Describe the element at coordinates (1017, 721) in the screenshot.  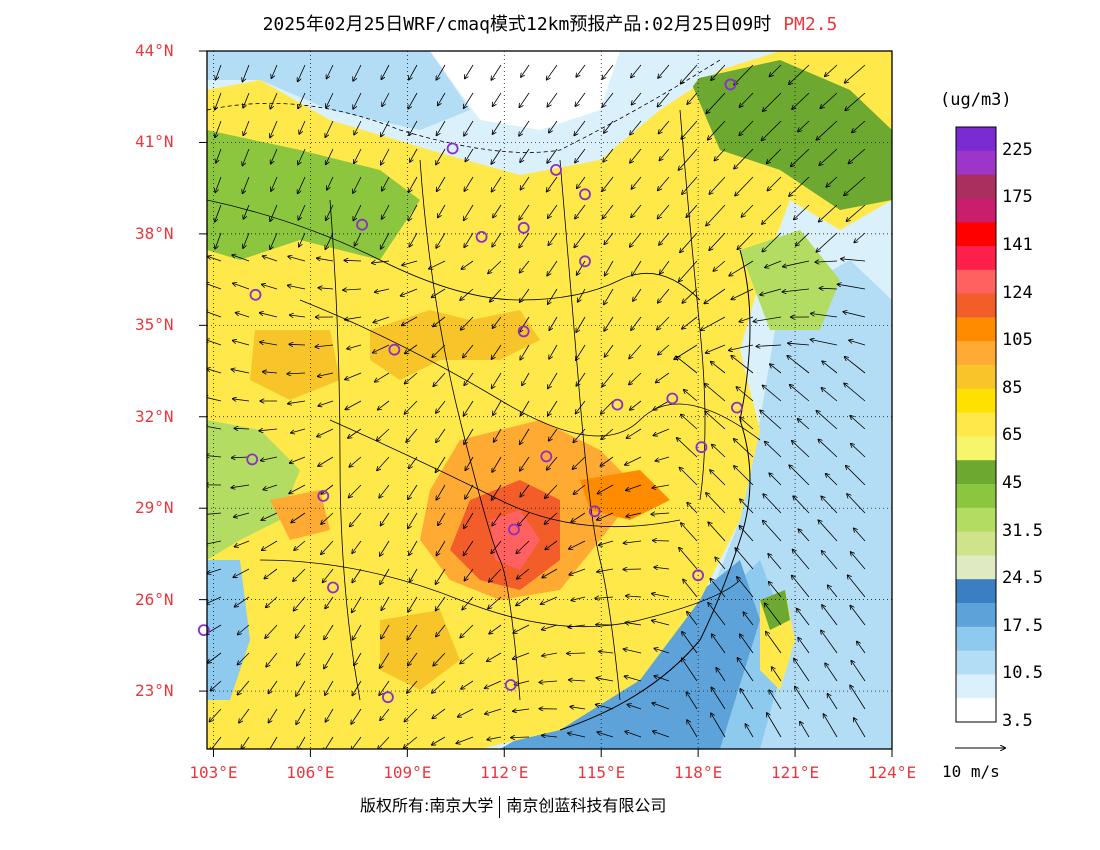
I see `legend-label: 3.5` at that location.